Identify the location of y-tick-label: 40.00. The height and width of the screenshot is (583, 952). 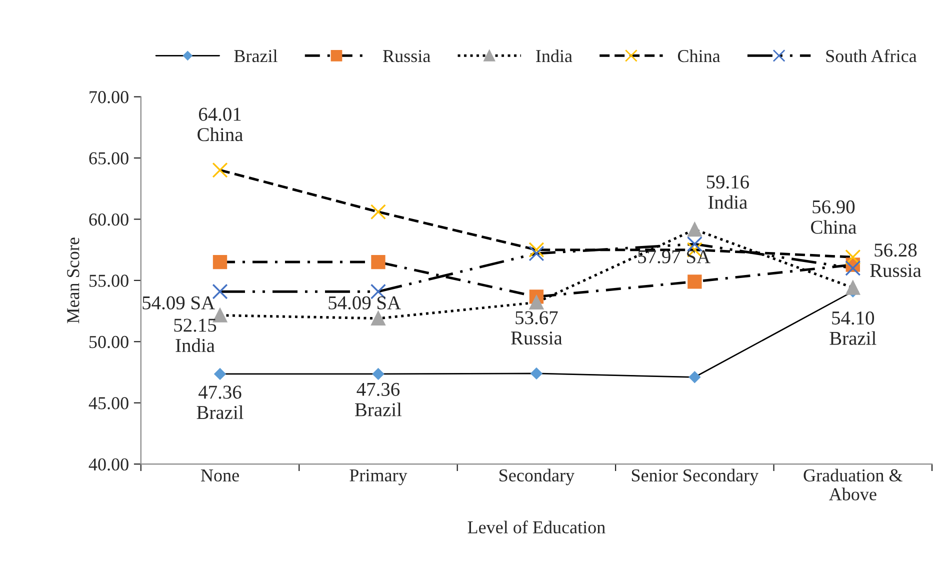
(108, 464).